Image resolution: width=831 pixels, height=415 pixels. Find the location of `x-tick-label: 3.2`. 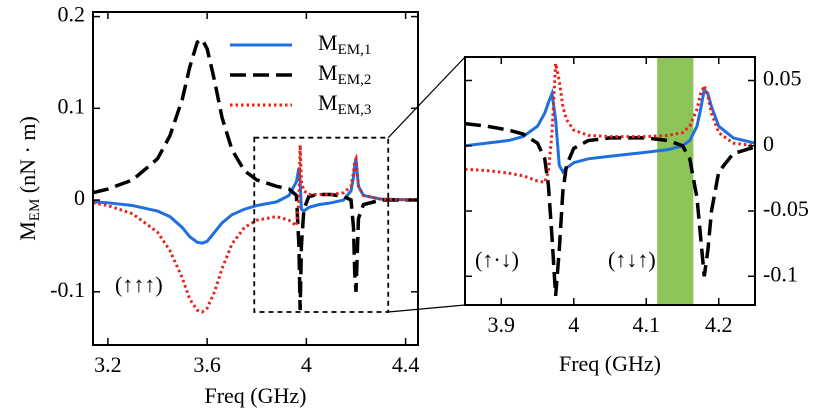

x-tick-label: 3.2 is located at coordinates (108, 364).